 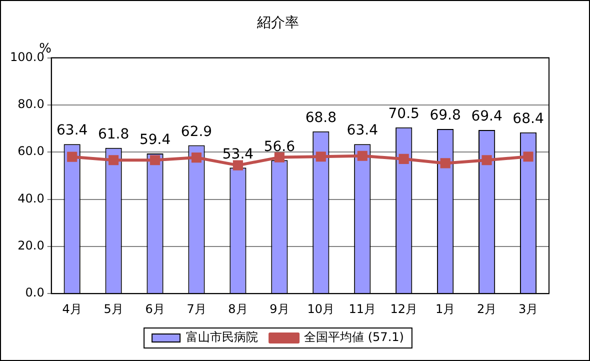 I want to click on data-label: 69.8, so click(x=445, y=116).